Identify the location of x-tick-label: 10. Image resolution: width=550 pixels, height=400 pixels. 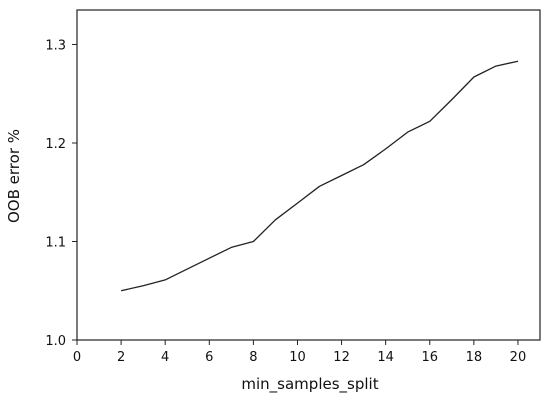
(297, 357).